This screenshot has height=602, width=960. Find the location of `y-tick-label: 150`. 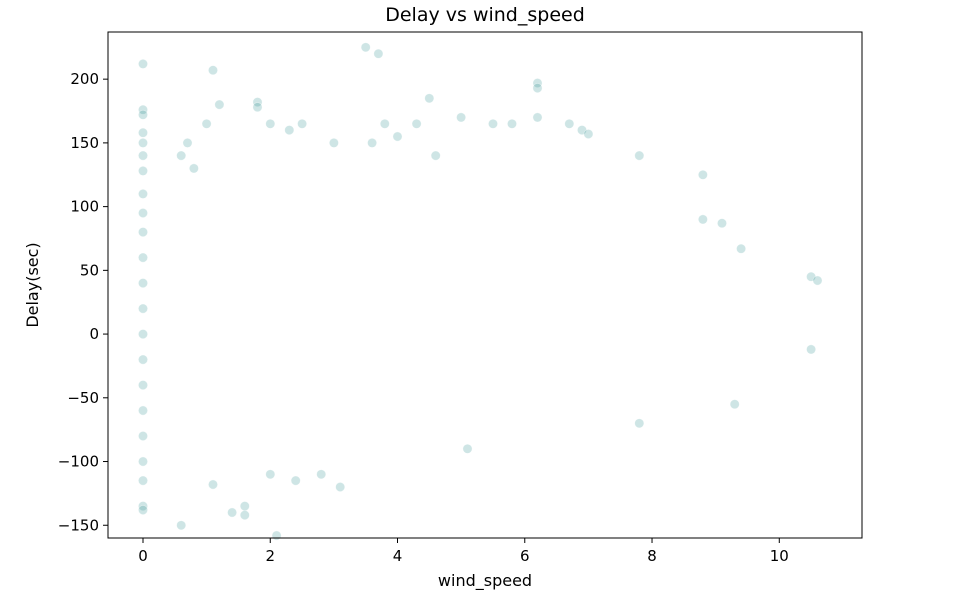

y-tick-label: 150 is located at coordinates (84, 143).